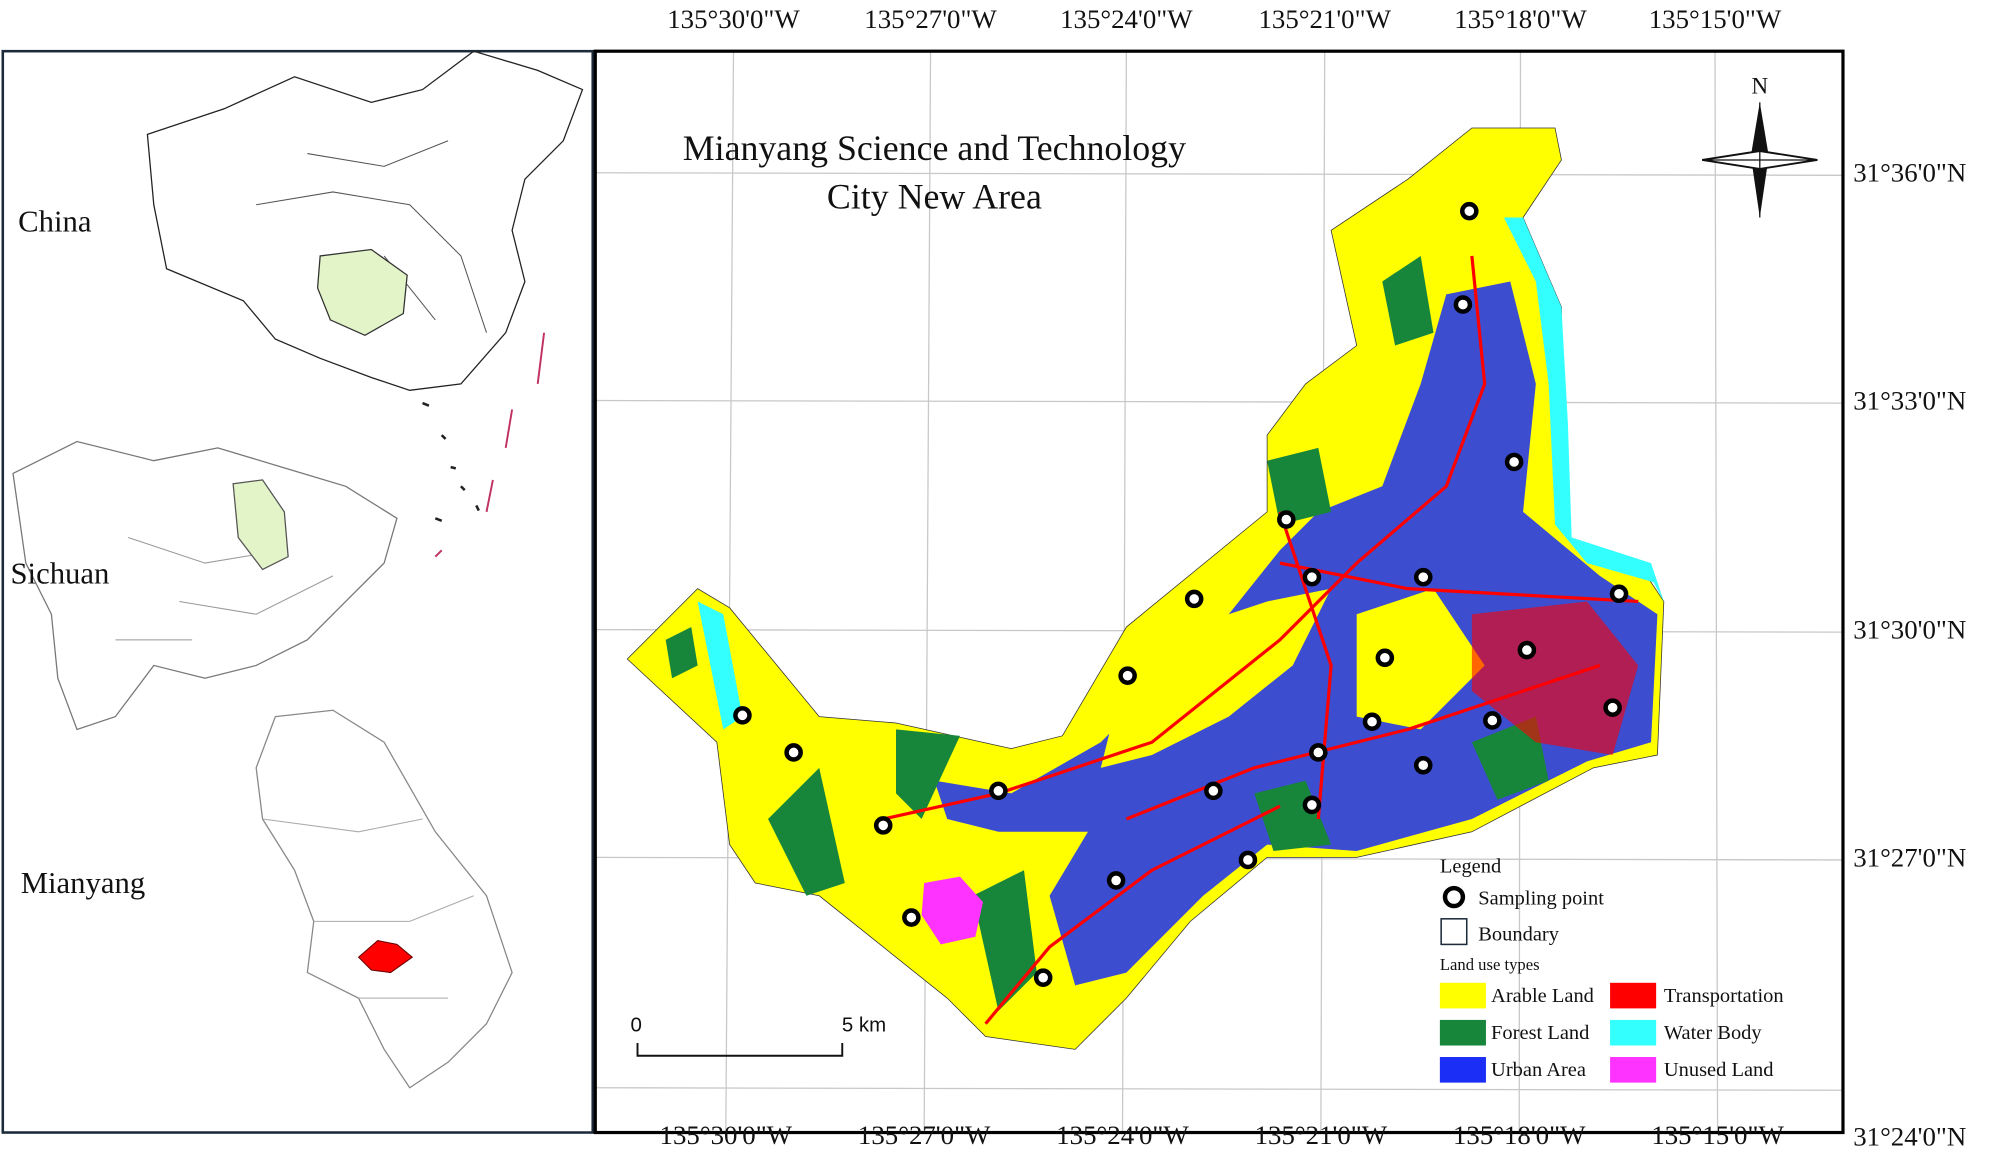 This screenshot has width=2007, height=1153. Describe the element at coordinates (1713, 1033) in the screenshot. I see `legend-label: Water Body` at that location.